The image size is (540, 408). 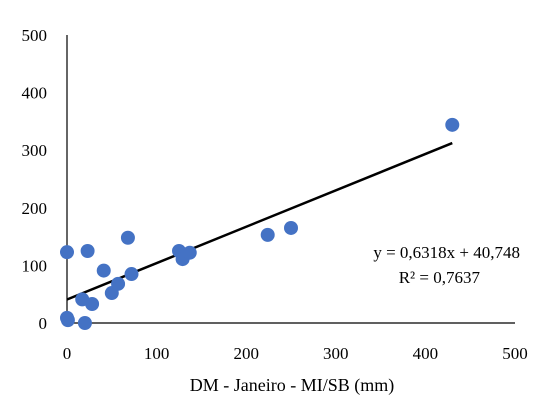 I want to click on x-tick-label: 300, so click(x=336, y=353).